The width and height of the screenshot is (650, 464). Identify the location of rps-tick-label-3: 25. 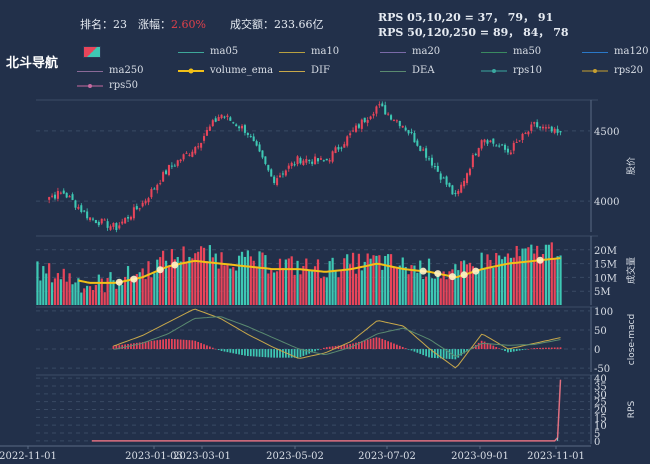
(600, 403).